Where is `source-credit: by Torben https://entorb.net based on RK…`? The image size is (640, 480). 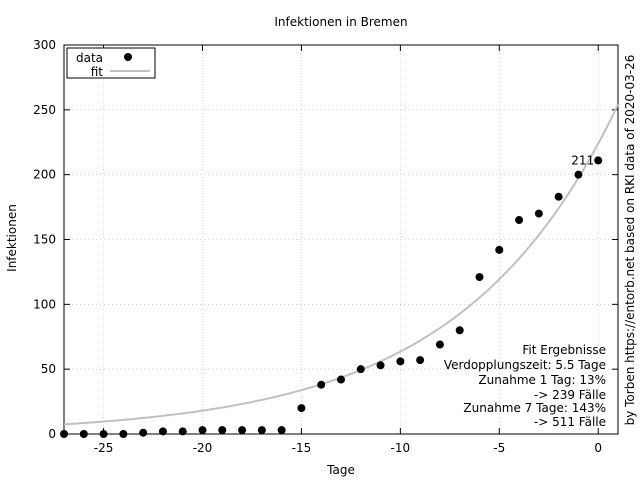
source-credit: by Torben https://entorb.net based on RK… is located at coordinates (630, 240).